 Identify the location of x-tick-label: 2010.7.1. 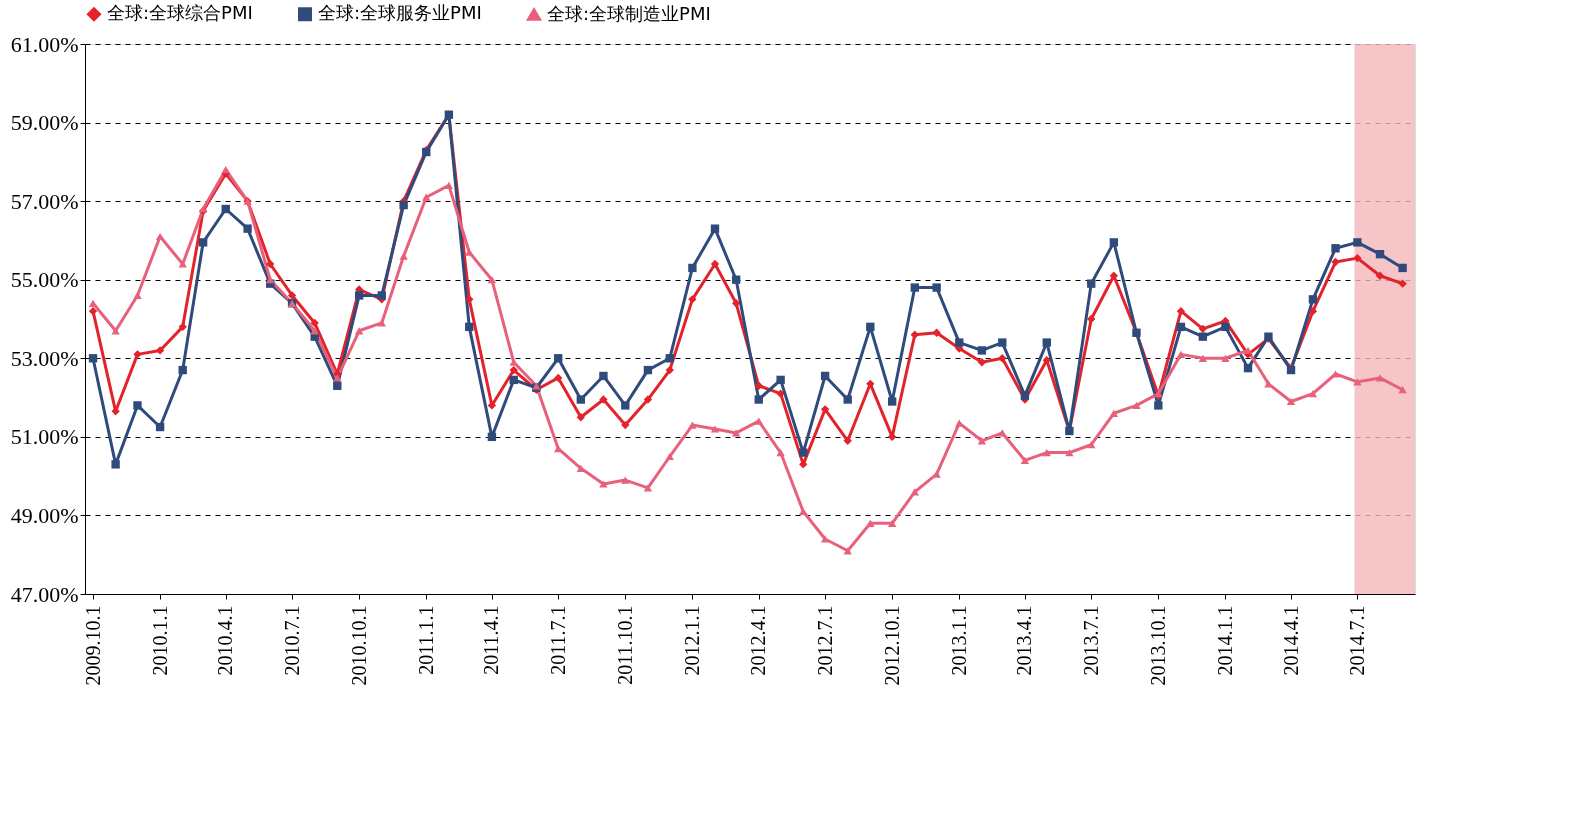
(291, 640).